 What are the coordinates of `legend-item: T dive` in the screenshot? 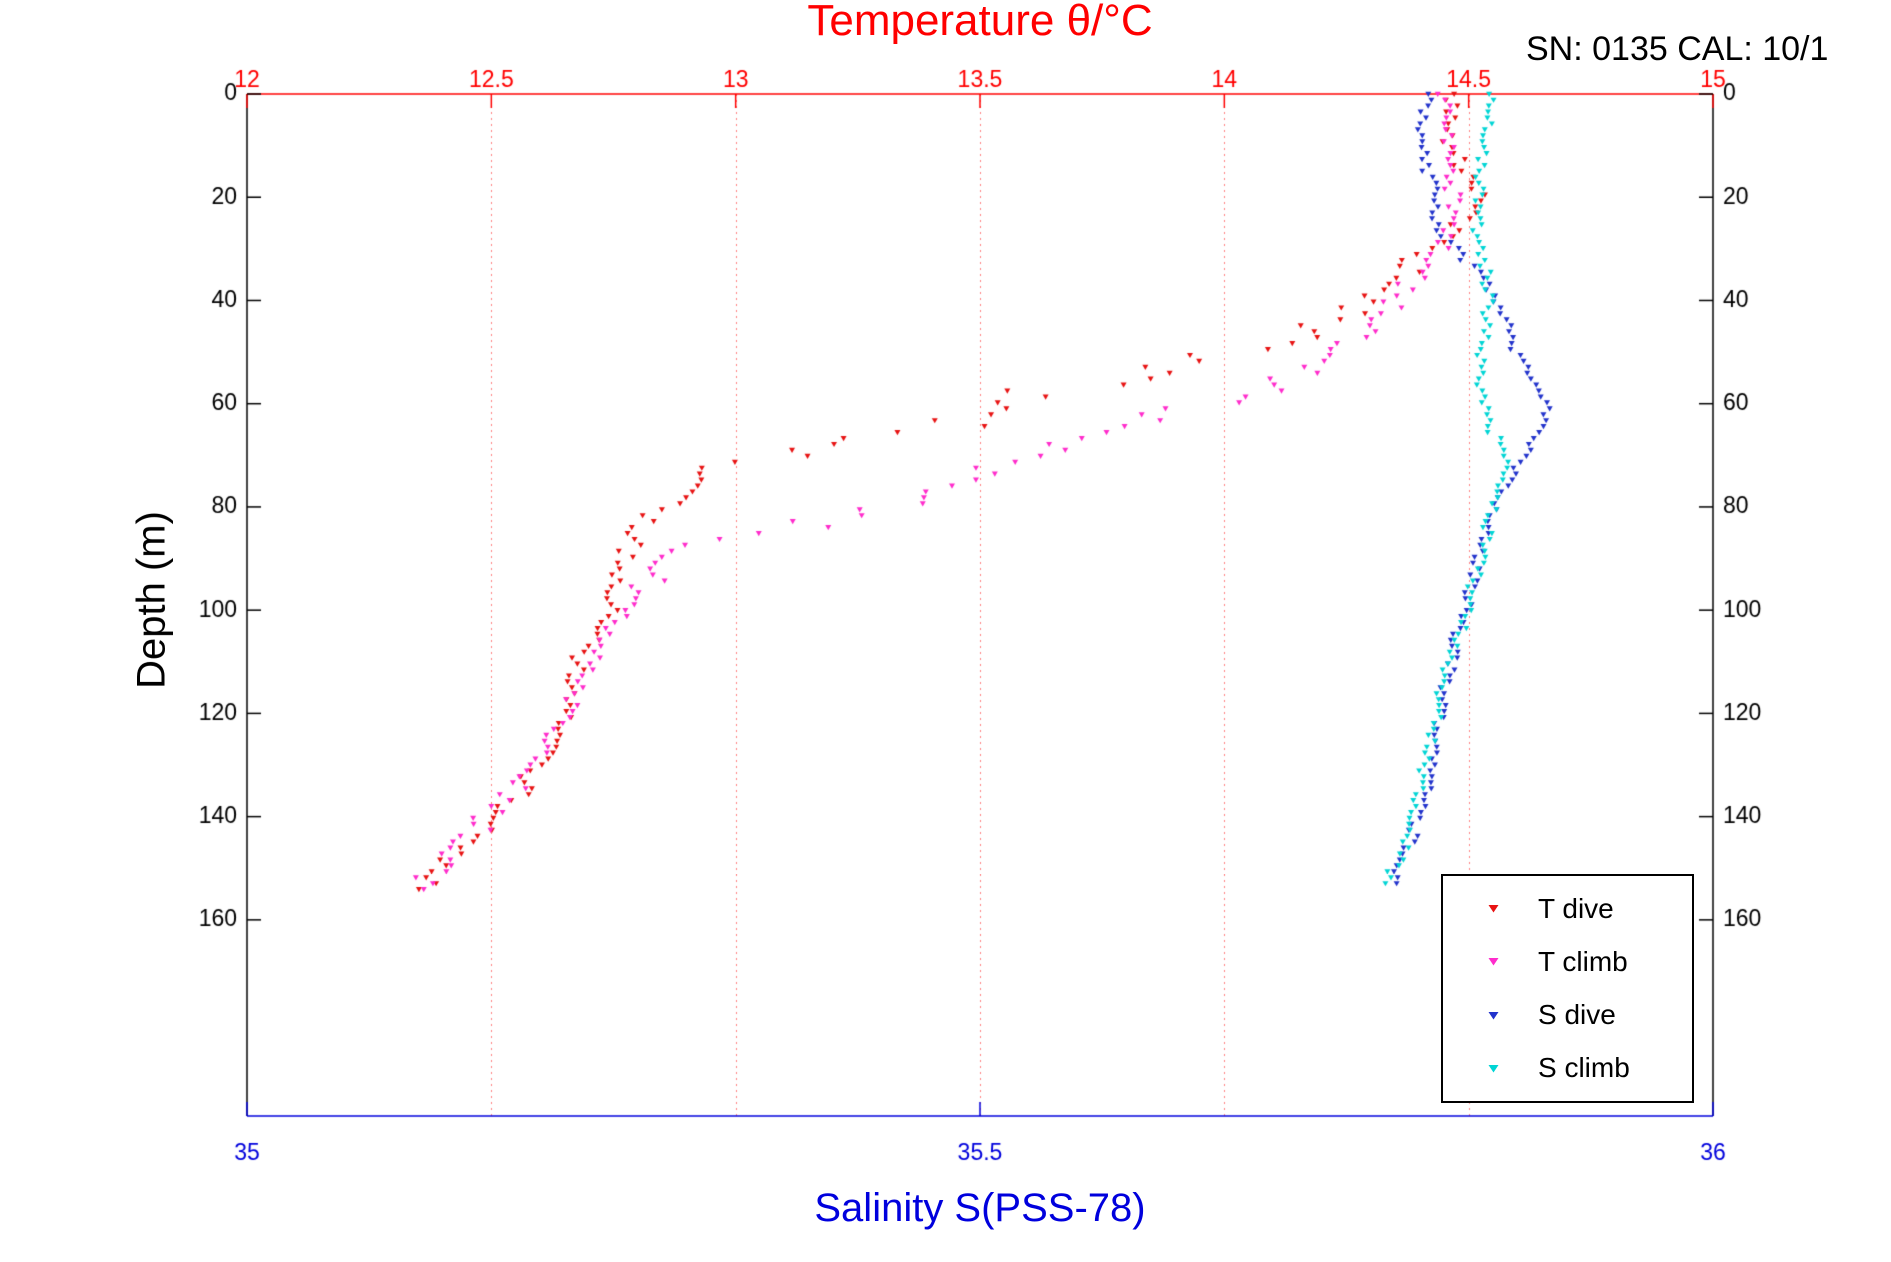 It's located at (1589, 909).